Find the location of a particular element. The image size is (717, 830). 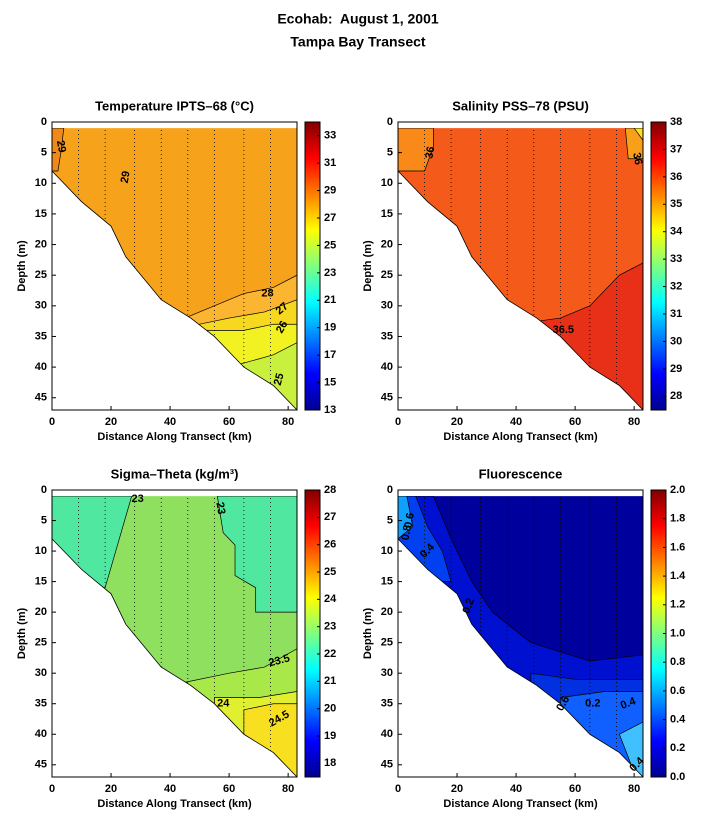

colorbar-tick-label: 1.8 is located at coordinates (677, 519).